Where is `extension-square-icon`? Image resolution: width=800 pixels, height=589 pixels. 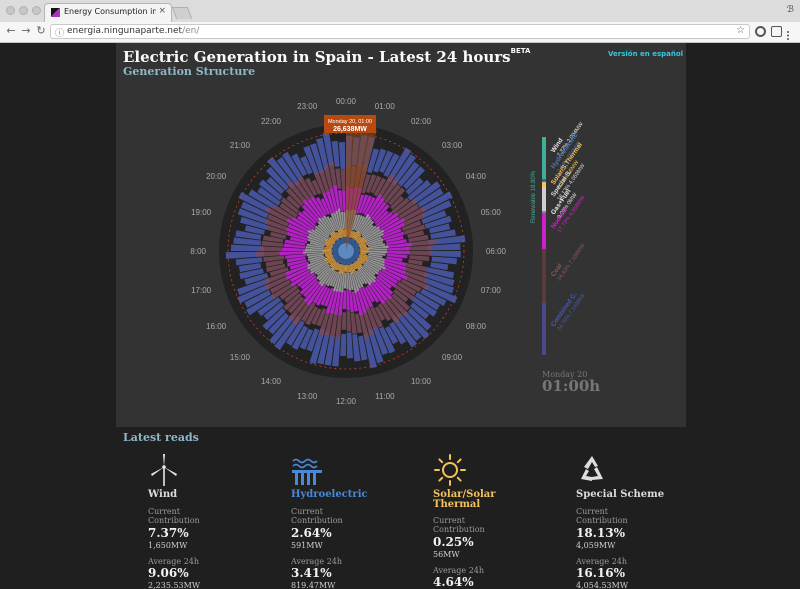
extension-square-icon is located at coordinates (776, 31).